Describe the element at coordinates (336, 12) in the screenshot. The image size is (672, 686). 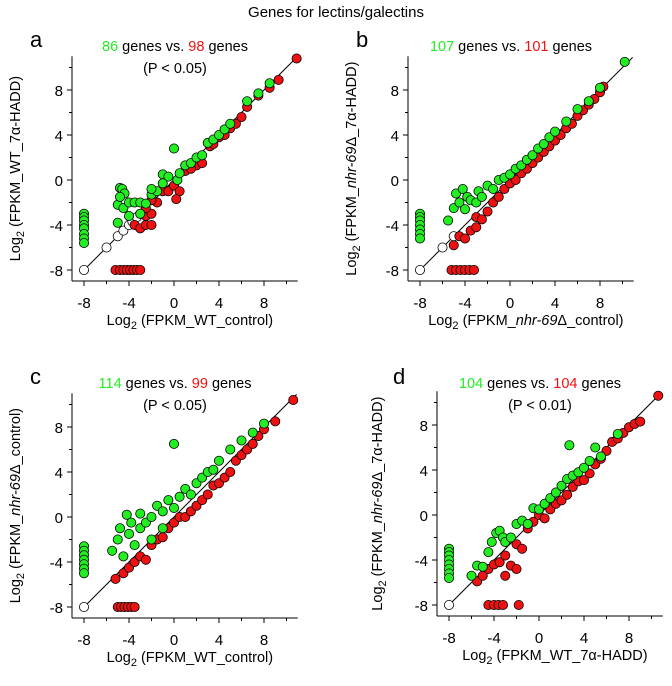
I see `figure-title: Genes for lectins/galectins` at that location.